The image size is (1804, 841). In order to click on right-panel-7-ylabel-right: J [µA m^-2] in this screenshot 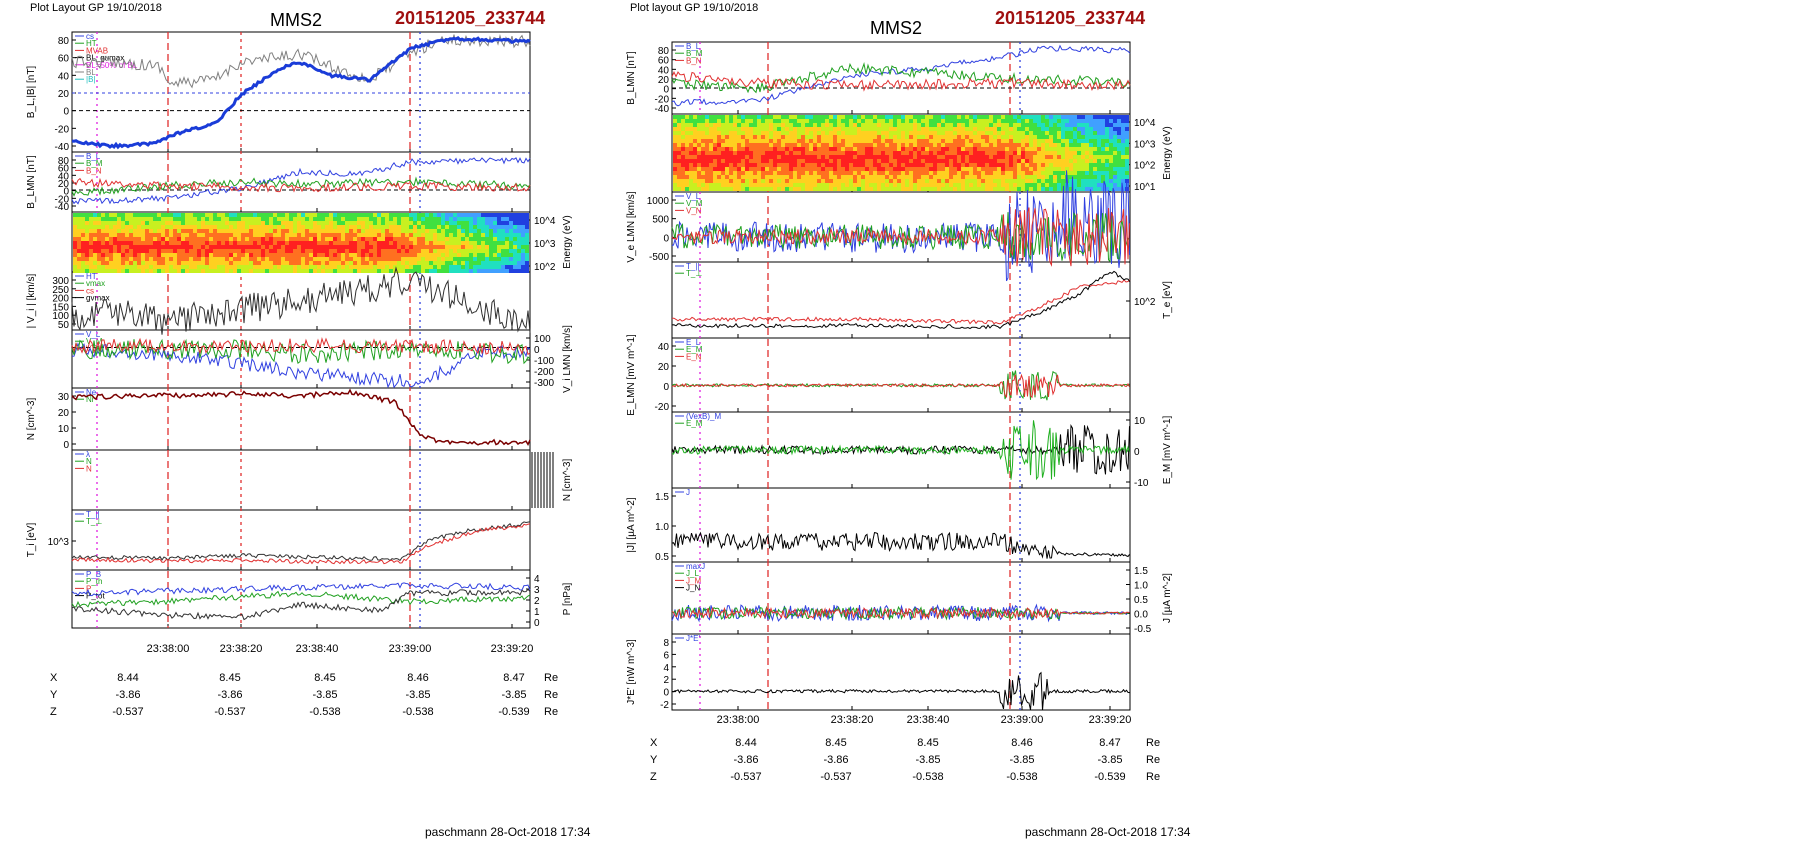, I will do `click(1167, 598)`.